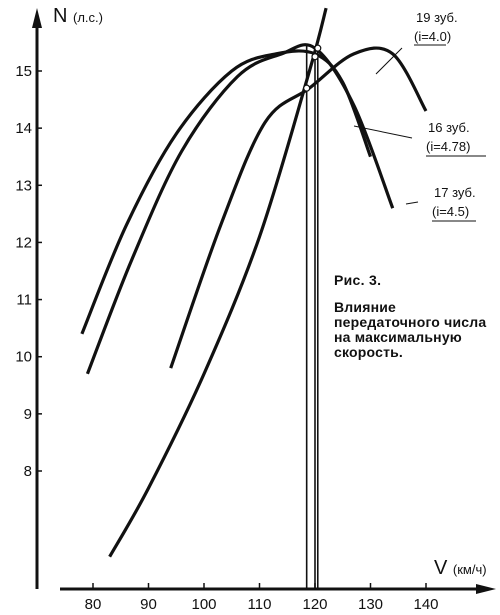  What do you see at coordinates (23, 242) in the screenshot?
I see `y-tick-label: 12` at bounding box center [23, 242].